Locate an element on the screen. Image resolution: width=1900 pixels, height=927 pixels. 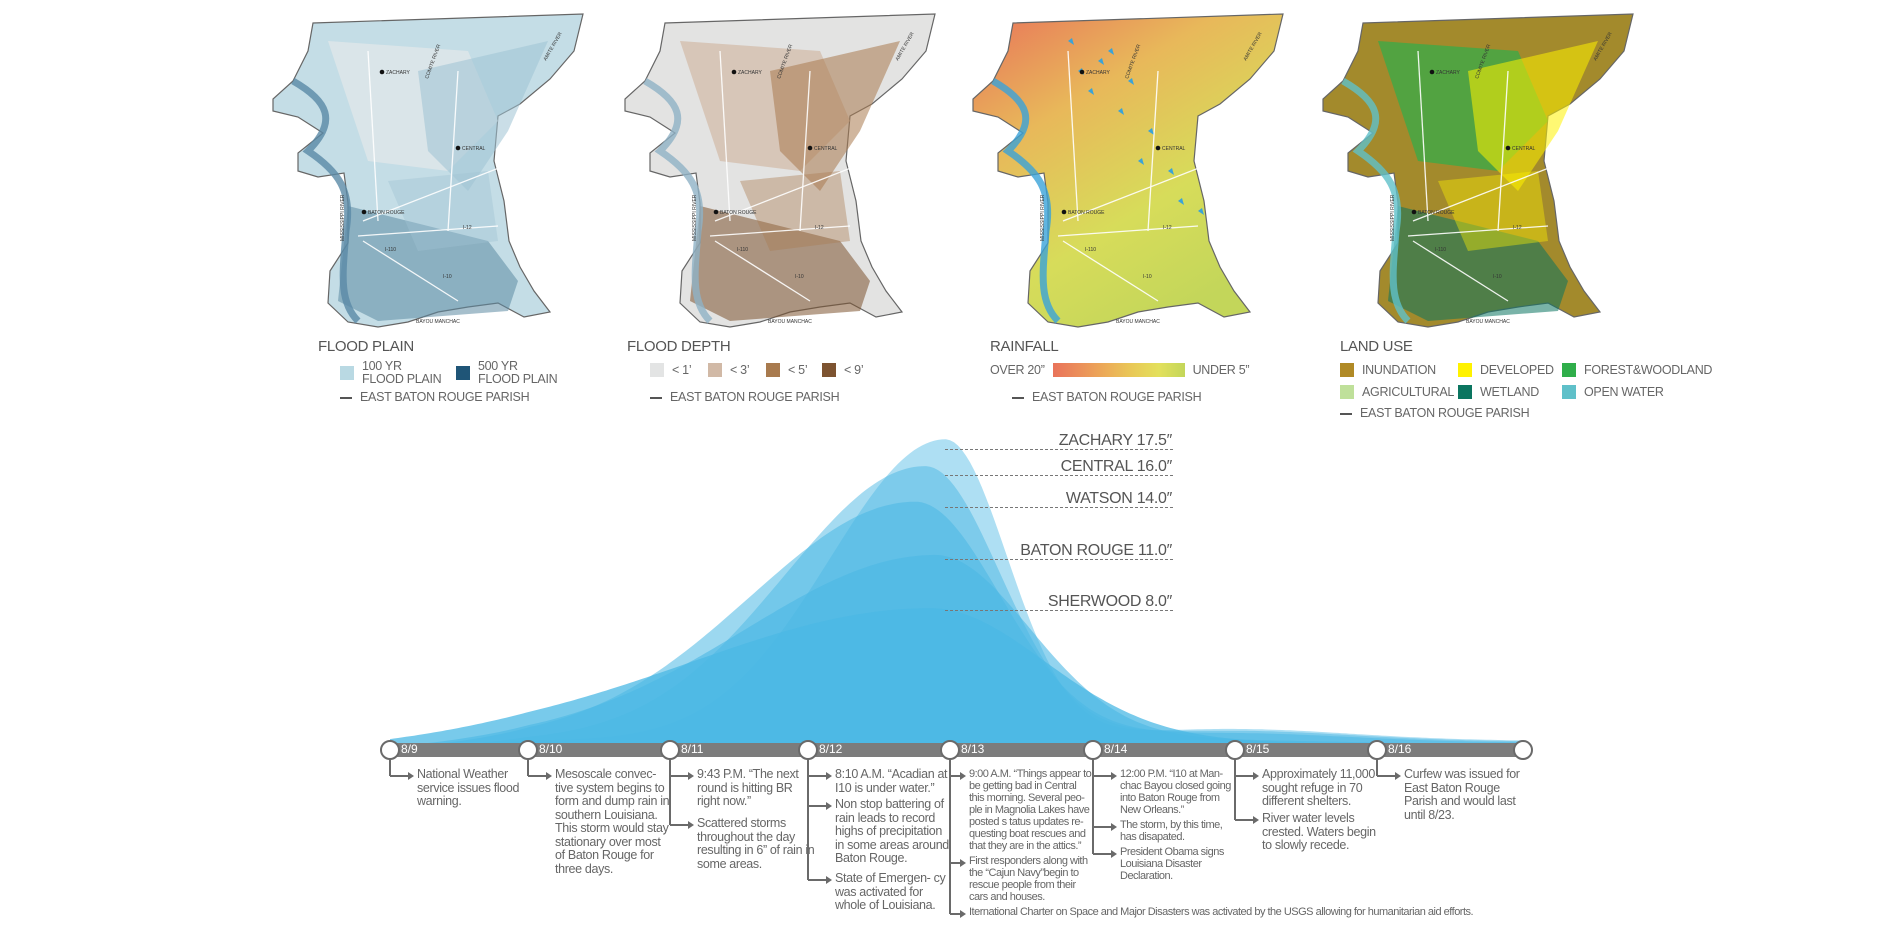
legend-item: DEVELOPED is located at coordinates (1506, 370).